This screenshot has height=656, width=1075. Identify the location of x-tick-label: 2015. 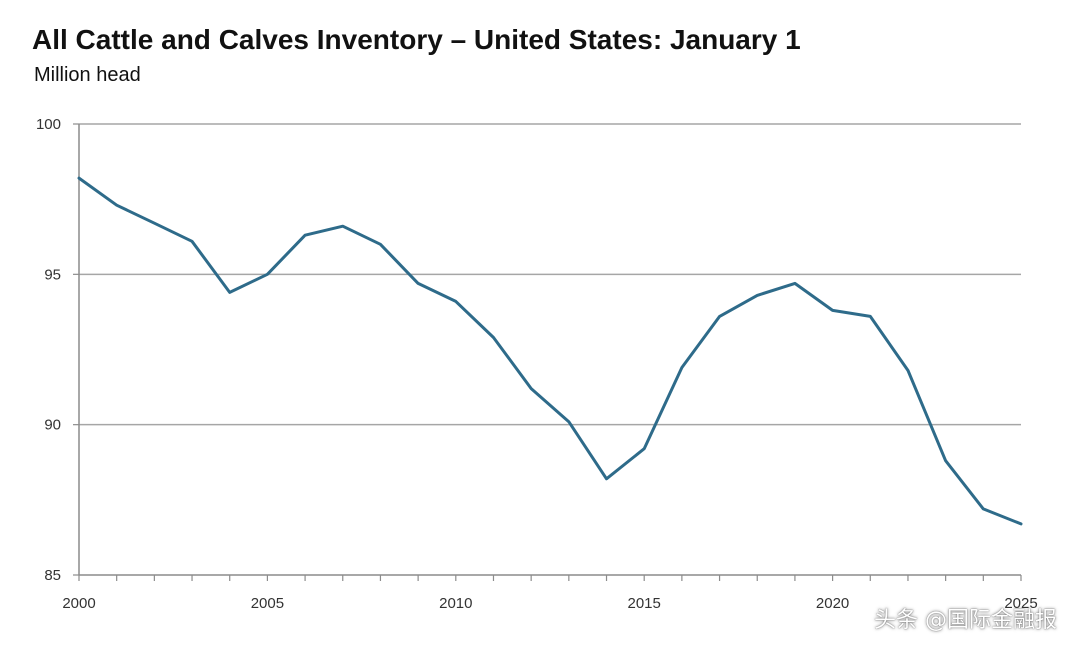
(644, 603).